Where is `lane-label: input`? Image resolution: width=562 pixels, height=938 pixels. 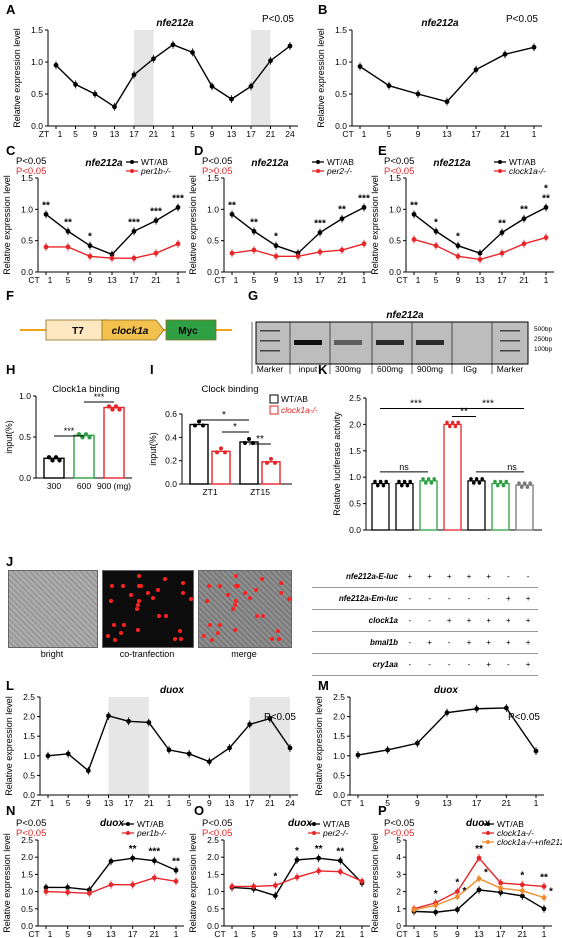
lane-label: input is located at coordinates (308, 369).